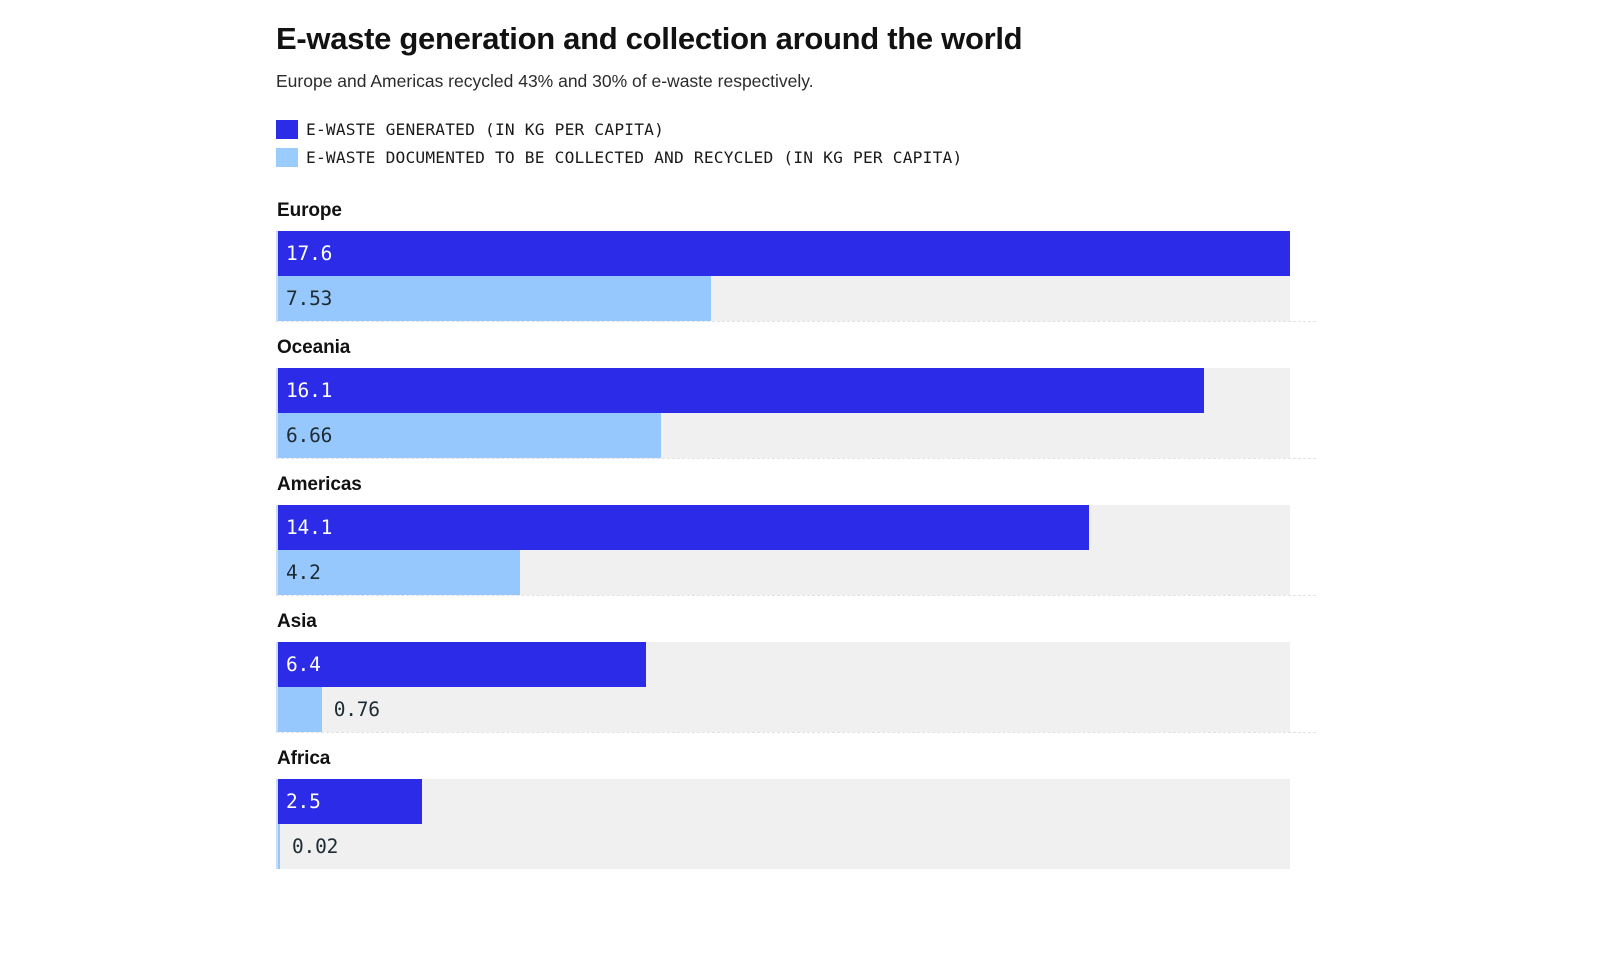  I want to click on bar-track-generated: 14.1, so click(784, 527).